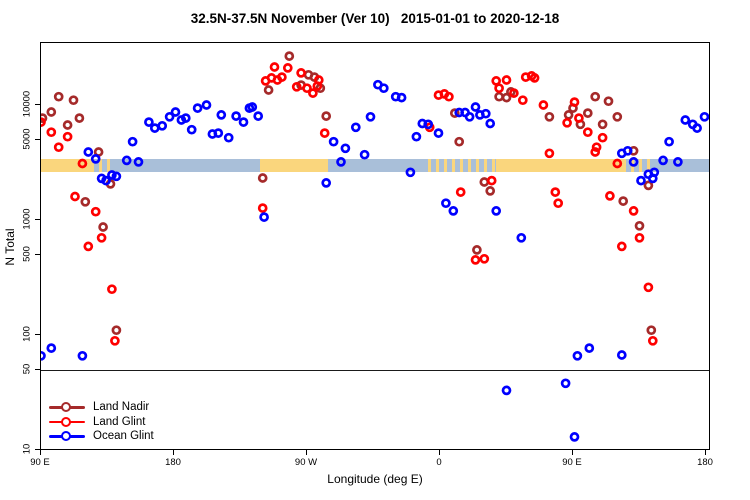 This screenshot has height=500, width=750. Describe the element at coordinates (10, 247) in the screenshot. I see `y-axis-label: N Total` at that location.